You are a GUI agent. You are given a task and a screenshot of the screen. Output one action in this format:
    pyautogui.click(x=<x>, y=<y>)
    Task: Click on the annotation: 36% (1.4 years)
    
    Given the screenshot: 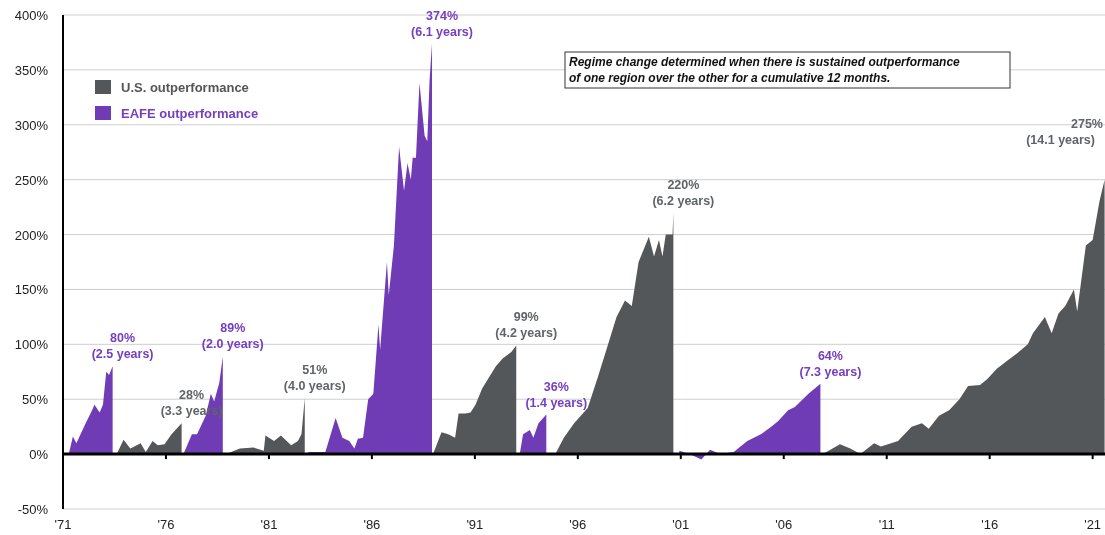 What is the action you would take?
    pyautogui.click(x=556, y=394)
    